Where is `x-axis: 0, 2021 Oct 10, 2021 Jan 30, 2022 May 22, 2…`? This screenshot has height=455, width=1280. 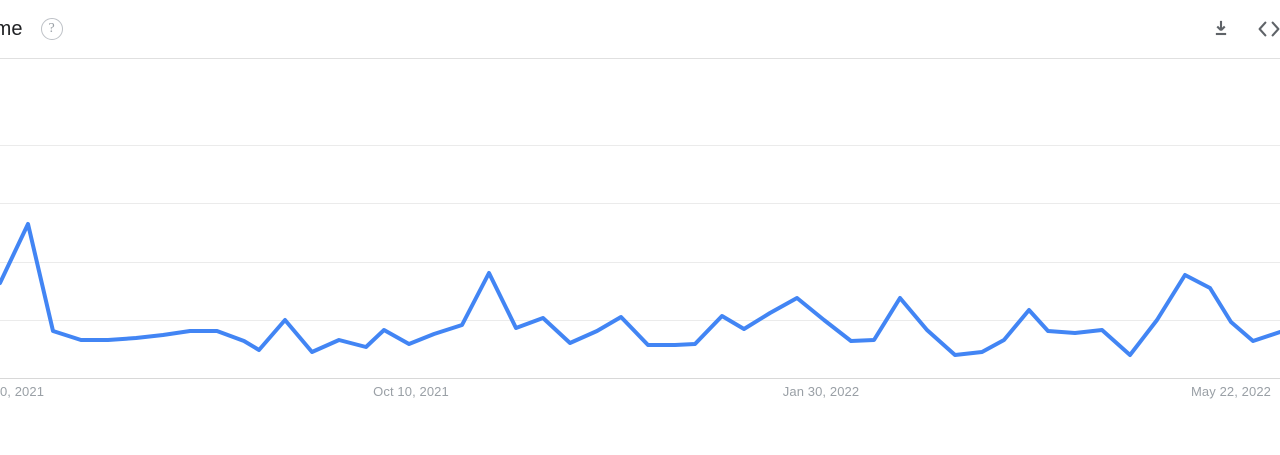
x-axis: 0, 2021 Oct 10, 2021 Jan 30, 2022 May 22, 2… is located at coordinates (640, 395).